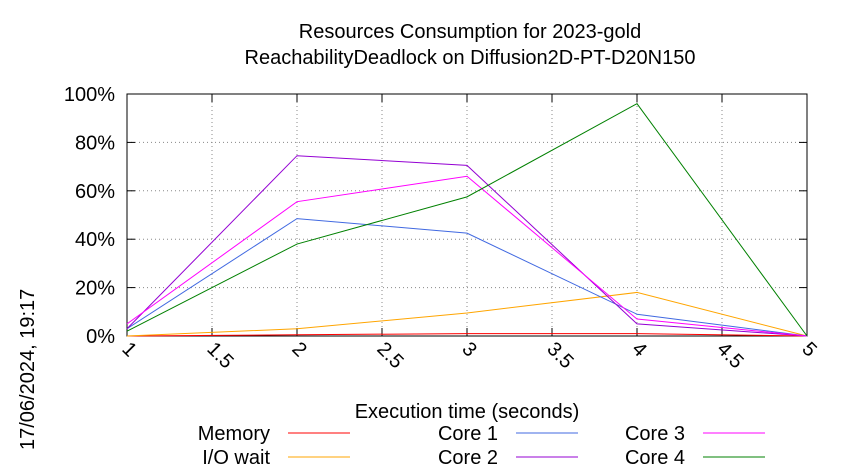 This screenshot has height=475, width=850. What do you see at coordinates (298, 349) in the screenshot?
I see `x-tick-label: 2` at bounding box center [298, 349].